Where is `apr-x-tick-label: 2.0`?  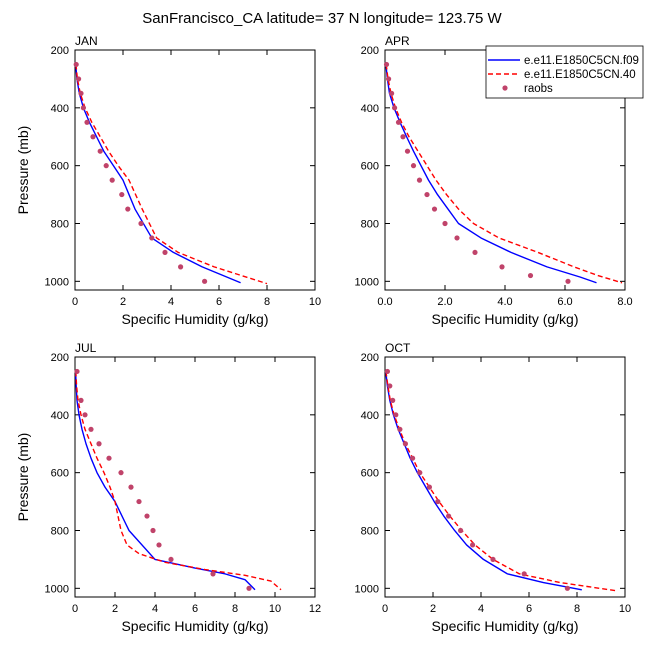 apr-x-tick-label: 2.0 is located at coordinates (444, 302).